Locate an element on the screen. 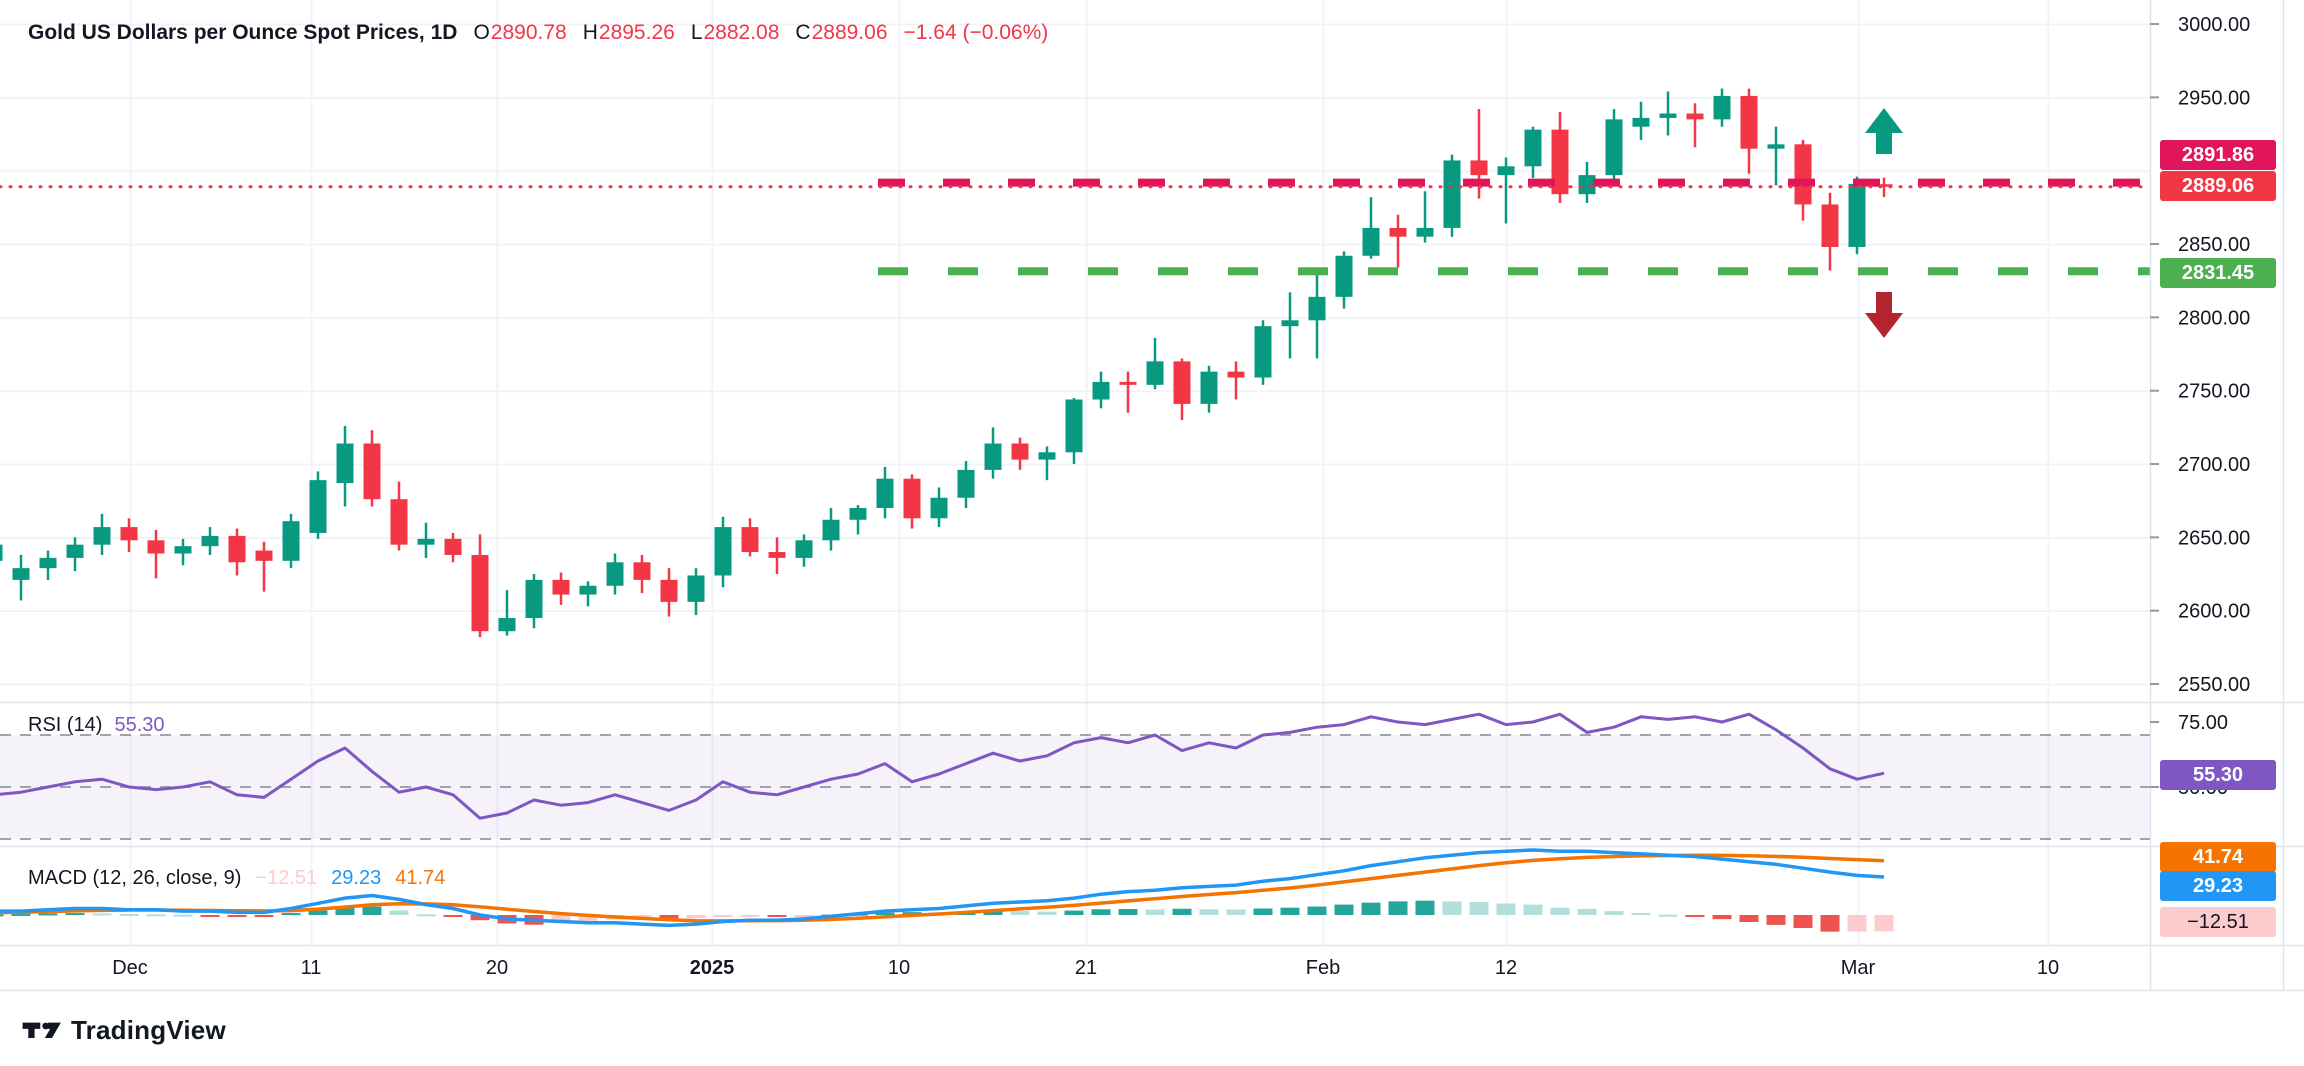 Image resolution: width=2304 pixels, height=1066 pixels. svg-text: 20 is located at coordinates (497, 968).